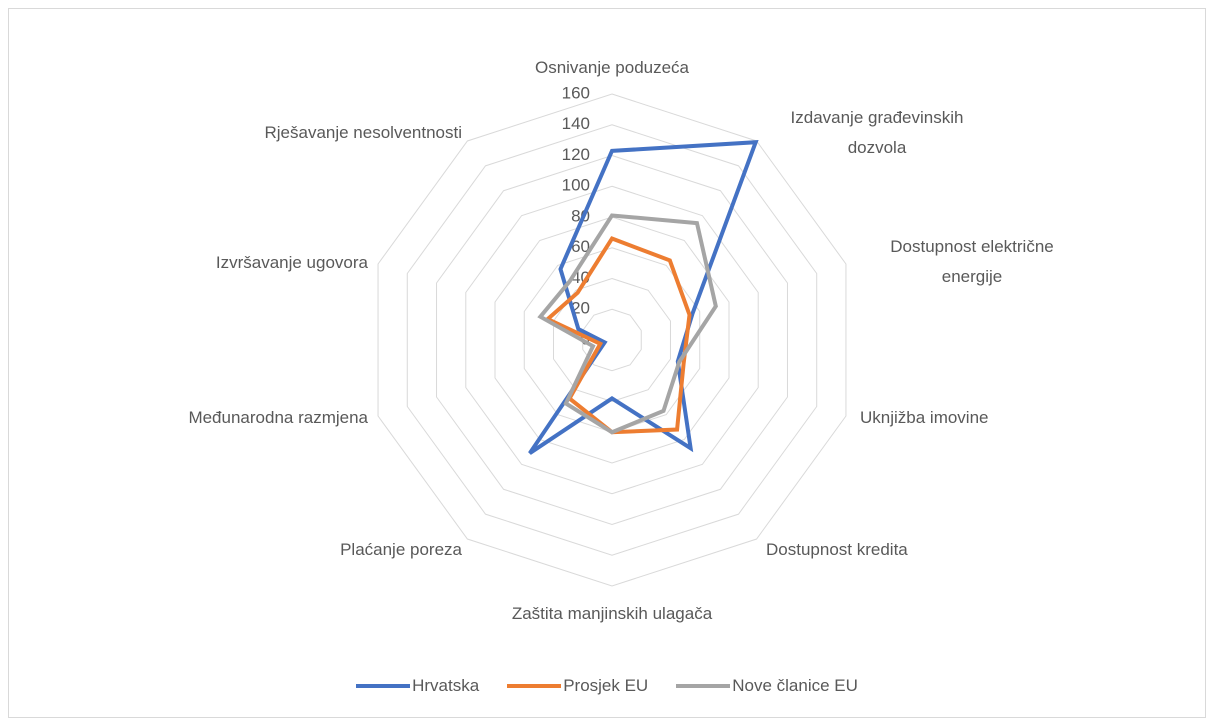  Describe the element at coordinates (576, 123) in the screenshot. I see `r-tick-label: 140` at that location.